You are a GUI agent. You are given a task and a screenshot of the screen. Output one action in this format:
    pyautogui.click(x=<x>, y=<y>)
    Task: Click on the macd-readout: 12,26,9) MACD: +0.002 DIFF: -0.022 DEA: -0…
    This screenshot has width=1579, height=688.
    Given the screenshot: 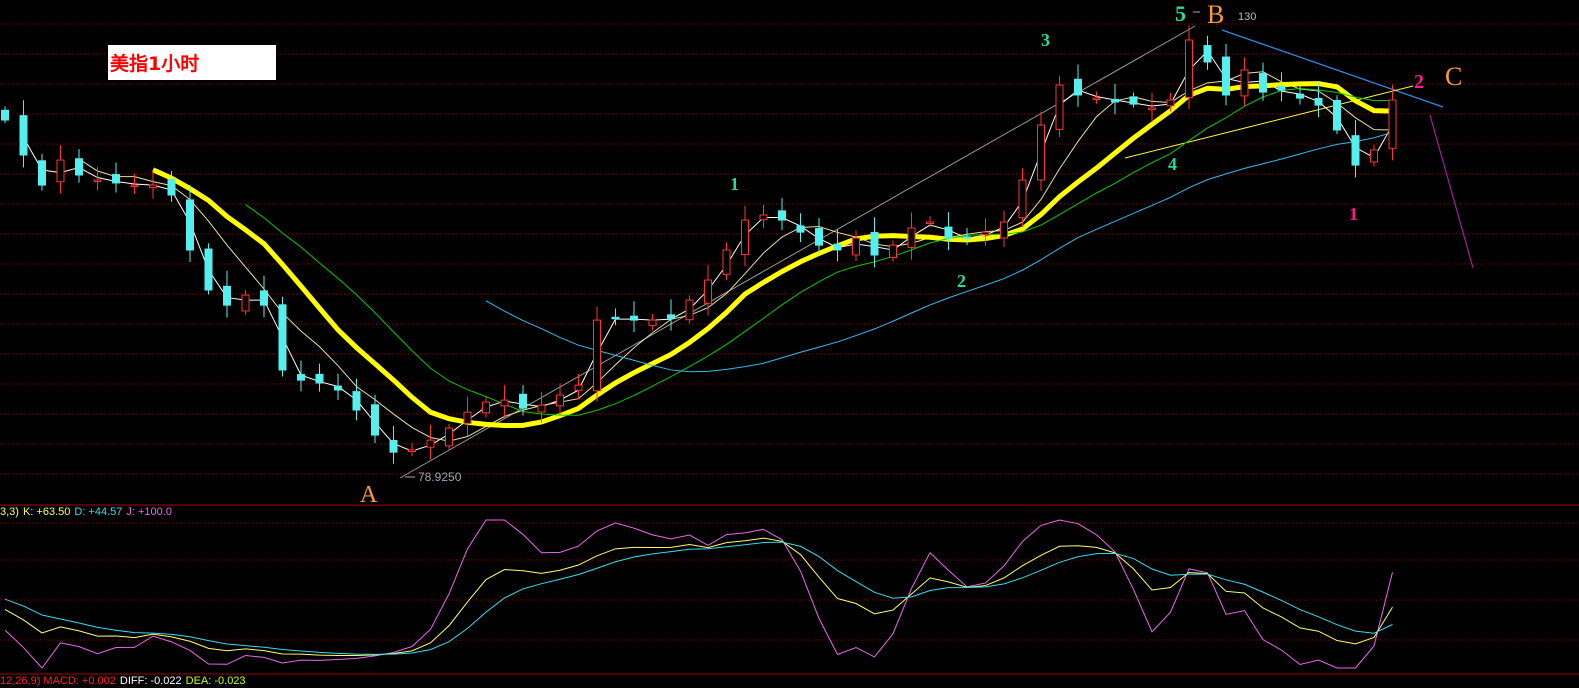 What is the action you would take?
    pyautogui.click(x=125, y=681)
    